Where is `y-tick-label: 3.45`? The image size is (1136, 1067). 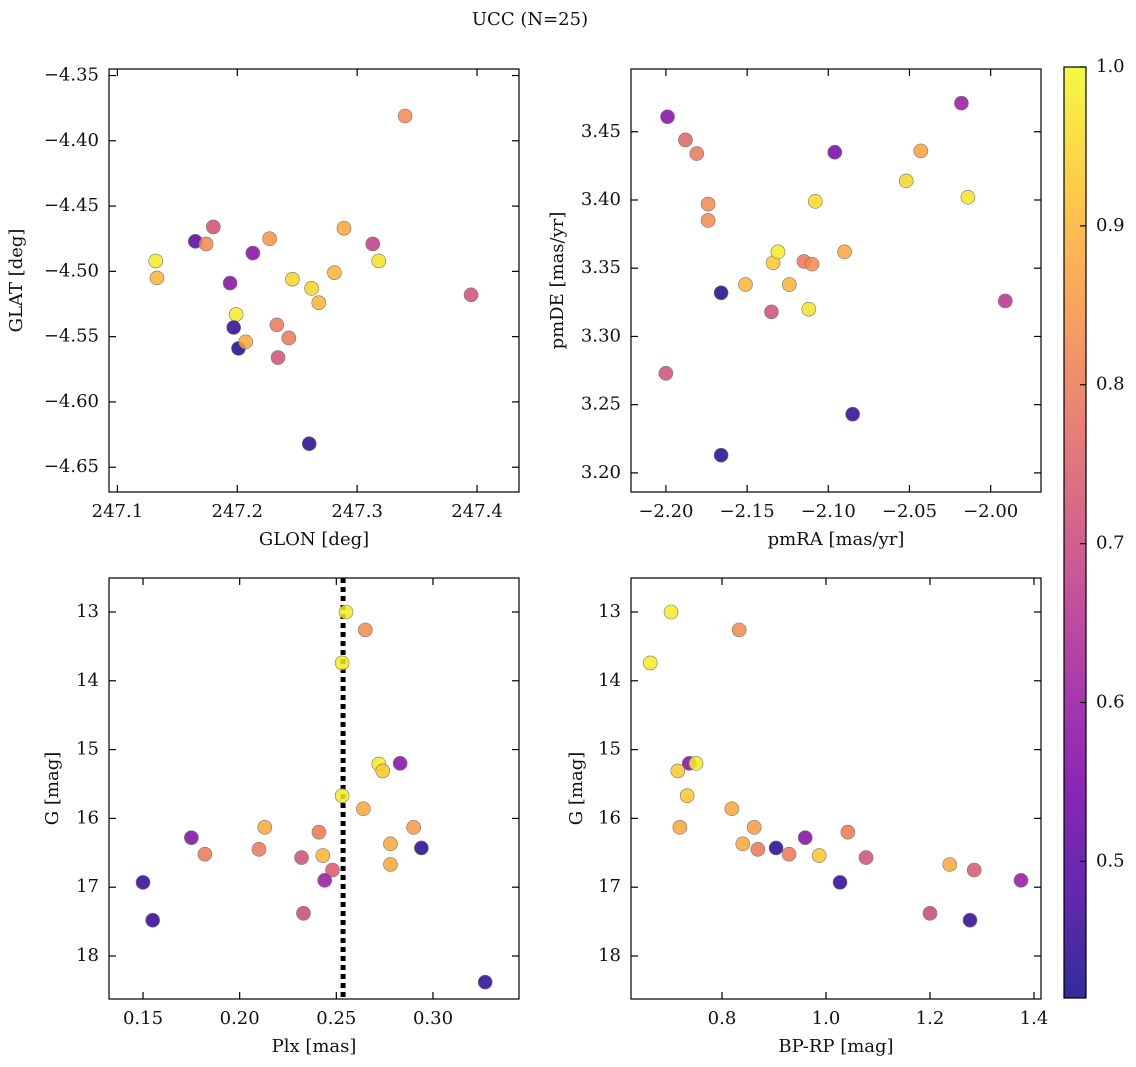
y-tick-label: 3.45 is located at coordinates (601, 131).